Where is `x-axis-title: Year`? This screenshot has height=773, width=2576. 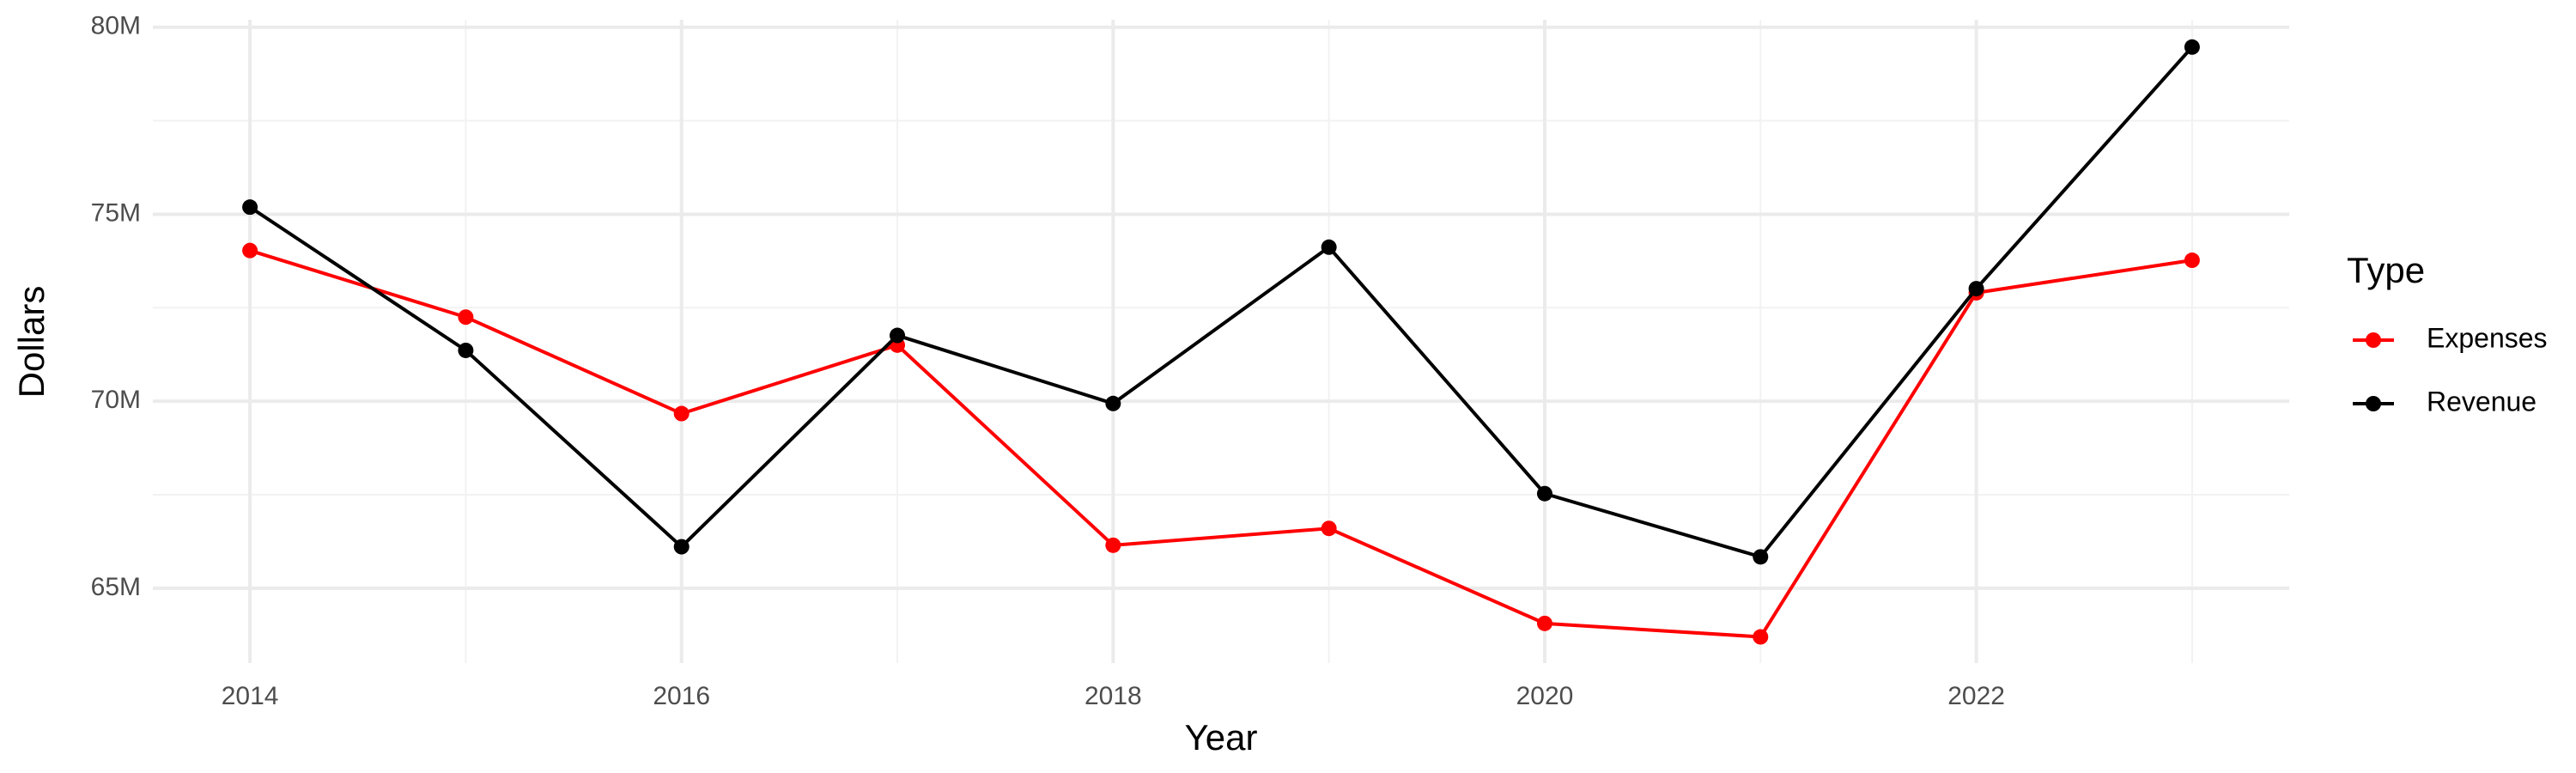 x-axis-title: Year is located at coordinates (1221, 737).